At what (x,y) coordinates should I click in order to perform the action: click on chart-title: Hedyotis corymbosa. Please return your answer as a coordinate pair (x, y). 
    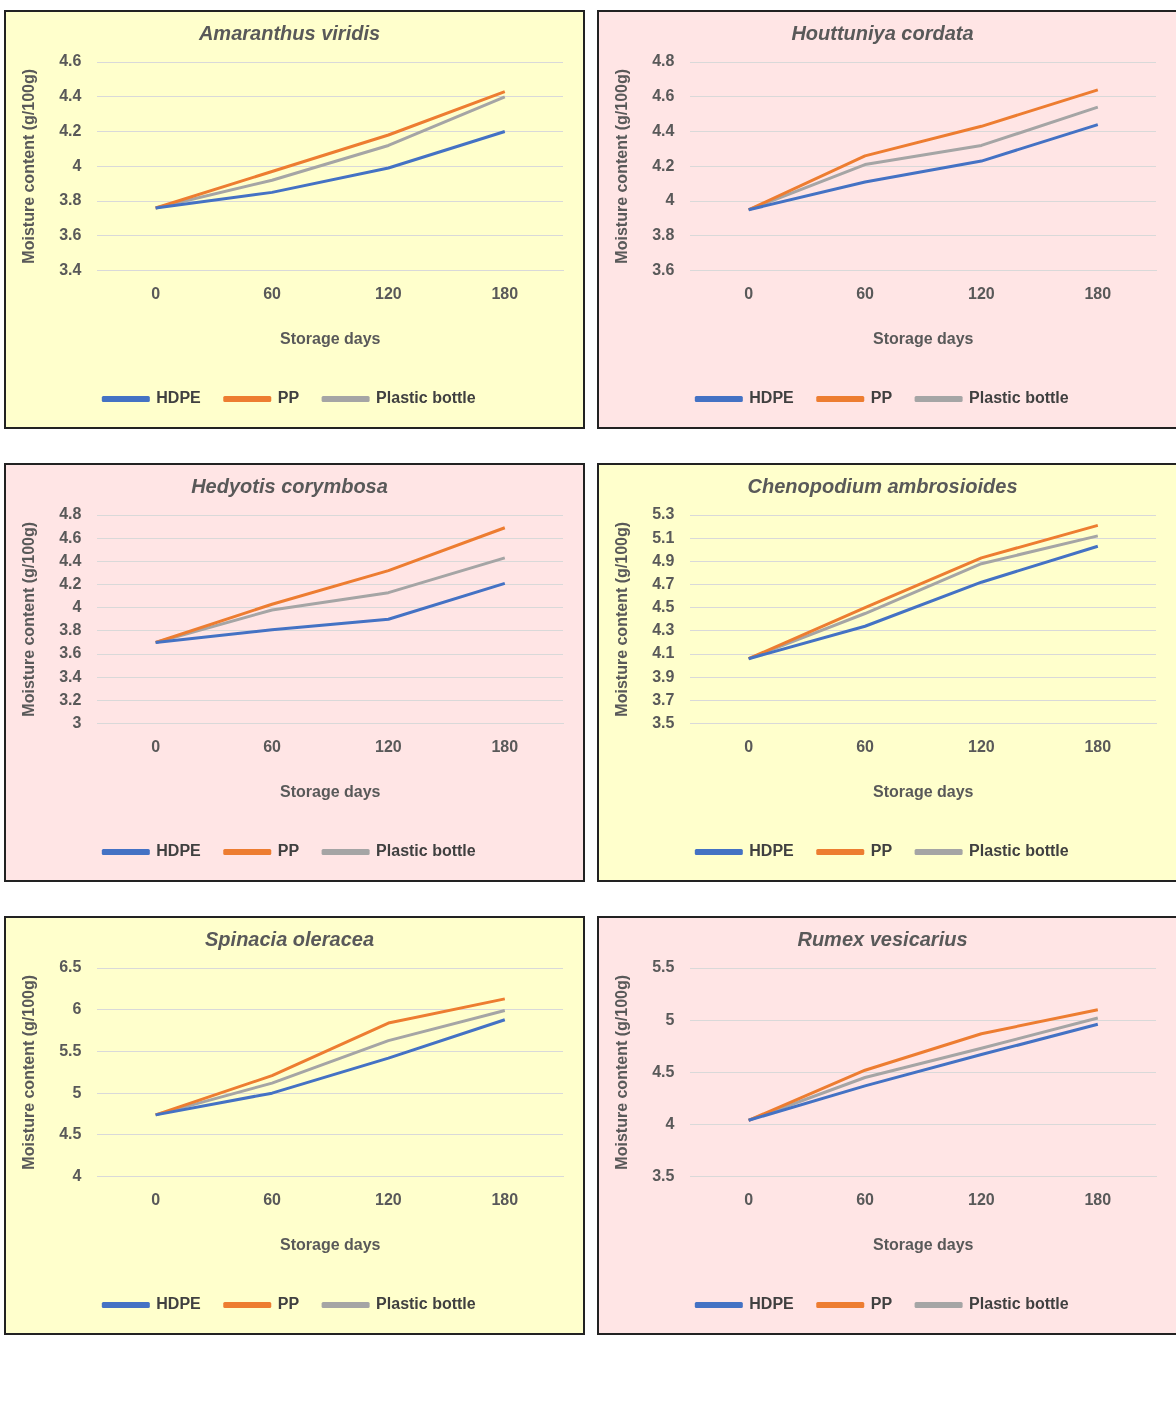
    Looking at the image, I should click on (289, 485).